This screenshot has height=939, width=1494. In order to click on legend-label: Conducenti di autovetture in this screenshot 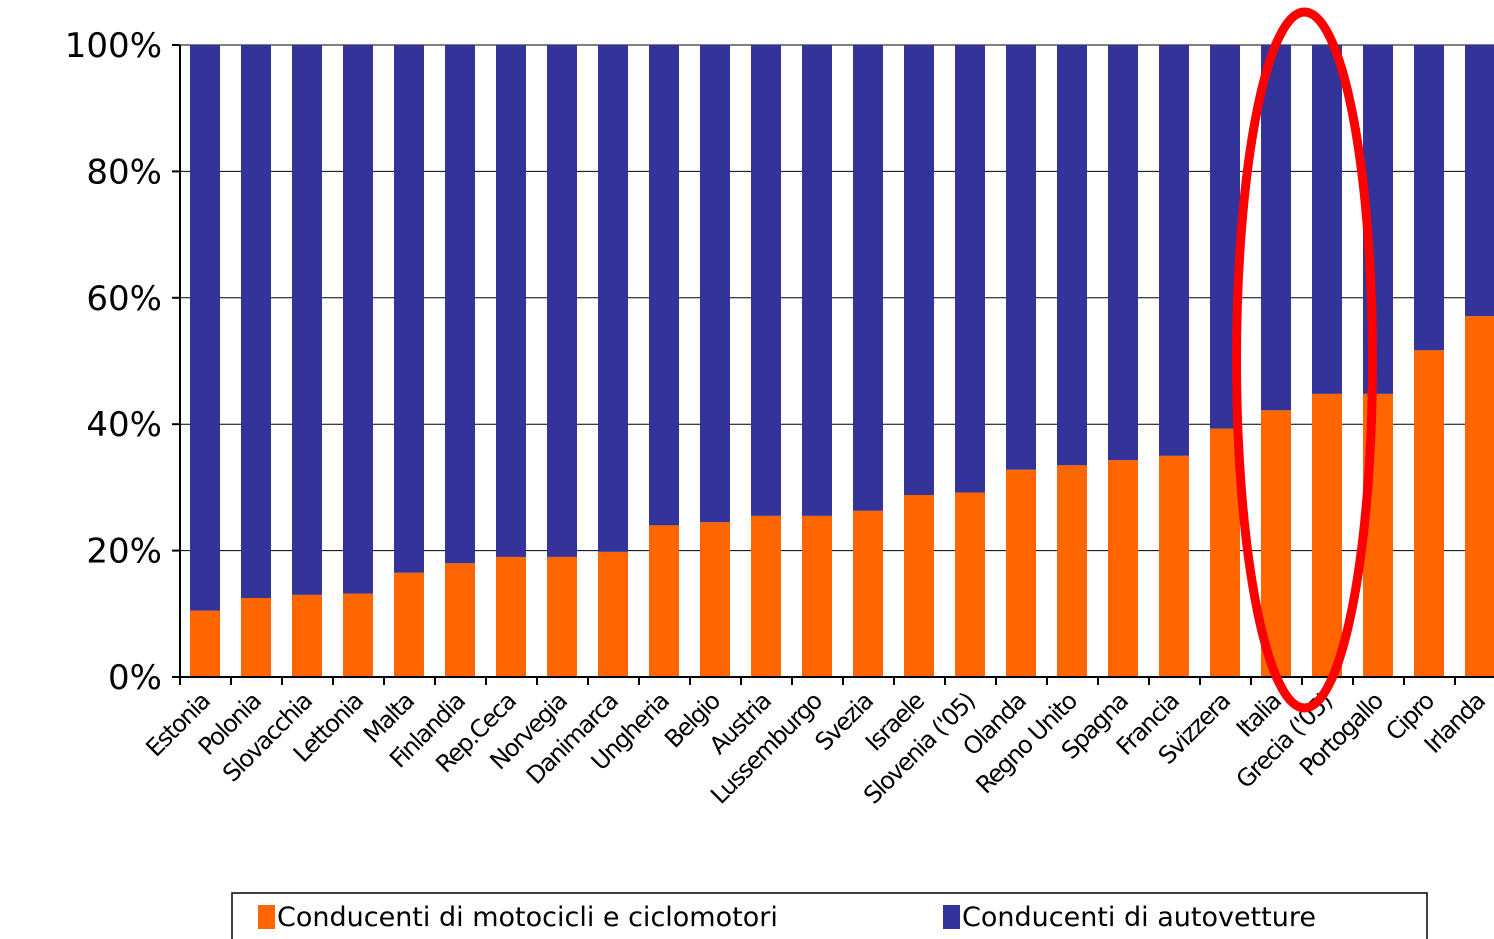, I will do `click(1139, 917)`.